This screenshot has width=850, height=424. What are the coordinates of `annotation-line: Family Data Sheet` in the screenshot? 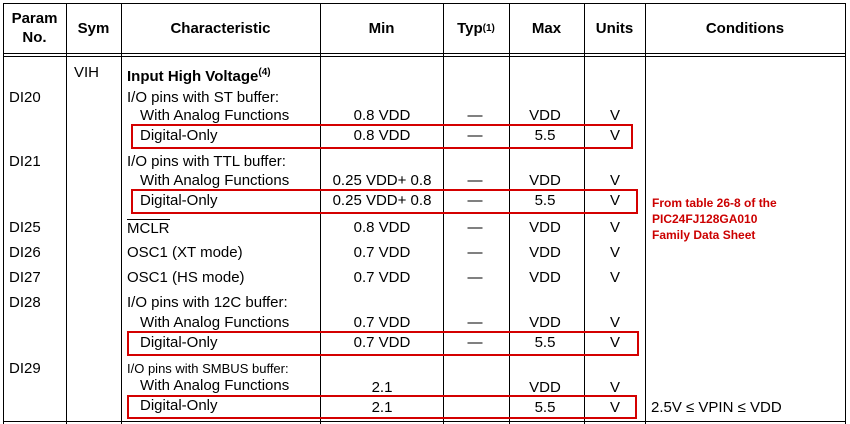 It's located at (704, 235).